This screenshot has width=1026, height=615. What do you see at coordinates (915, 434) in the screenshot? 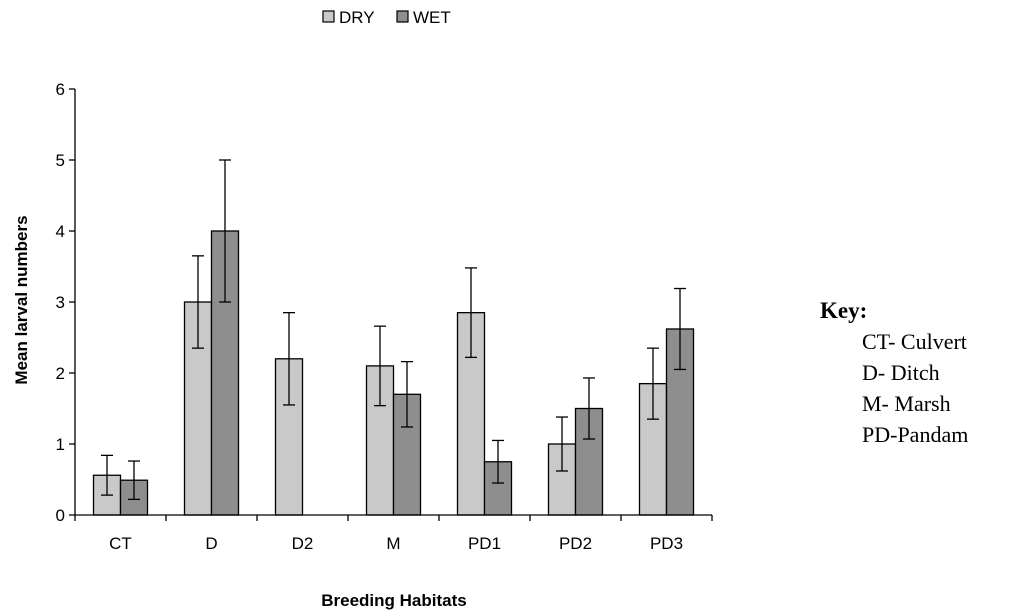
I see `key-item: PD-Pandam` at bounding box center [915, 434].